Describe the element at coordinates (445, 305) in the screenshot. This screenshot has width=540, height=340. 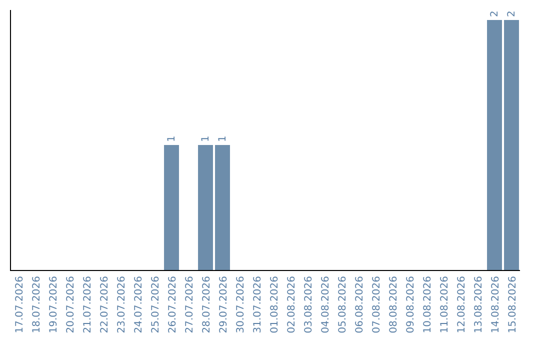
I see `x-tick-label: 11.08.2026` at that location.